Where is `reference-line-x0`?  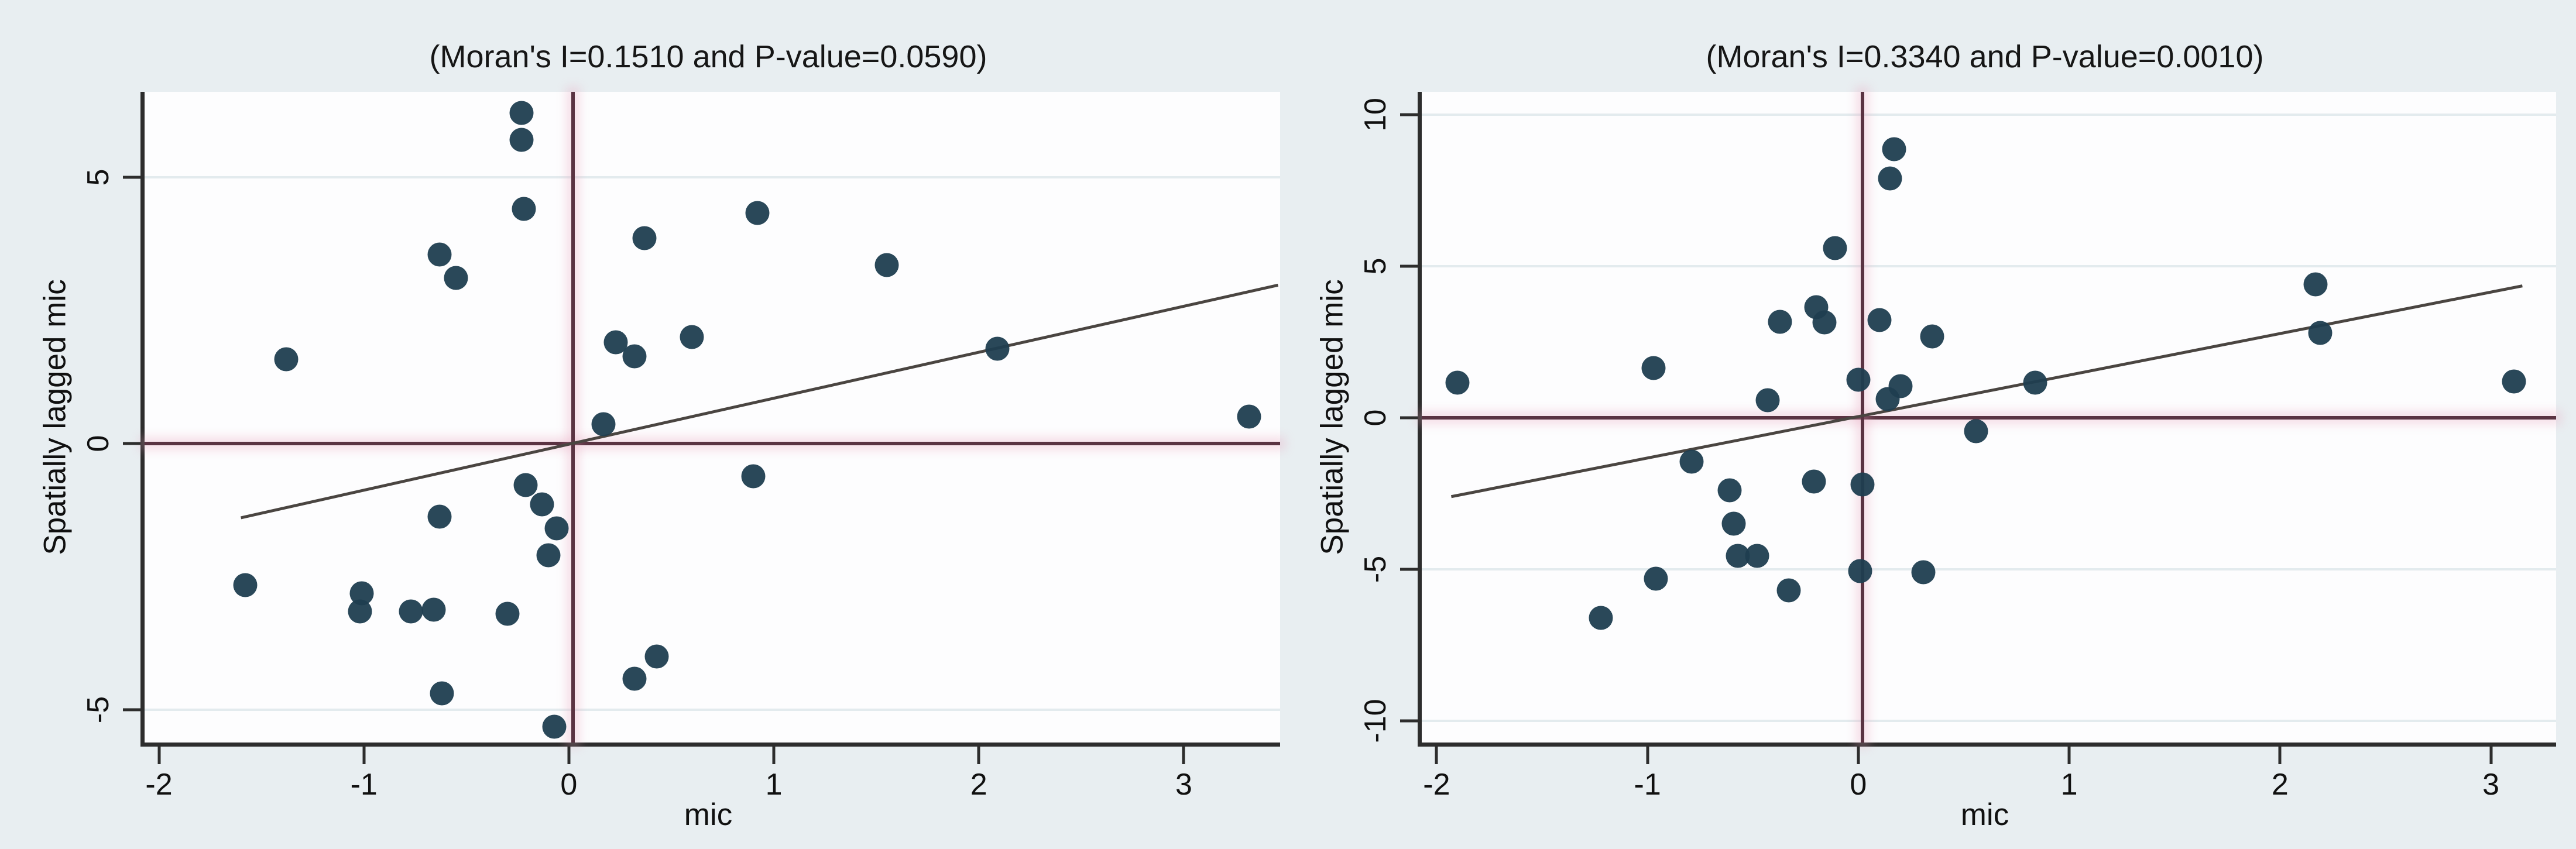
reference-line-x0 is located at coordinates (573, 417).